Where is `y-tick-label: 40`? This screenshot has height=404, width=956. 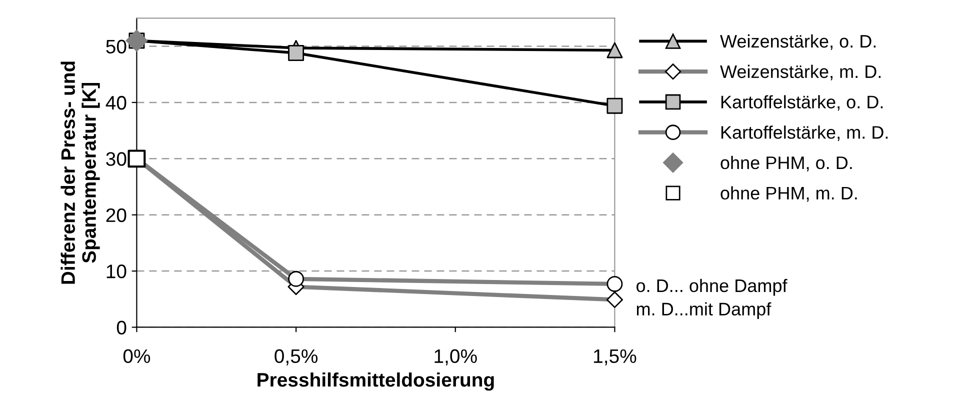
y-tick-label: 40 is located at coordinates (116, 103).